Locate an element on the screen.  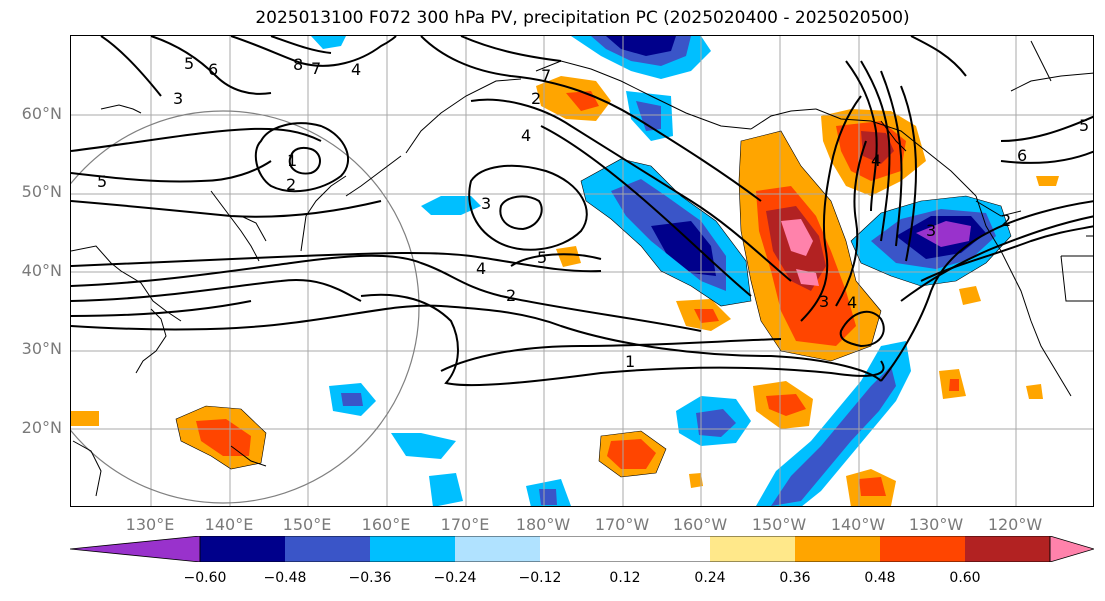
lon-label-130e: 130°E is located at coordinates (150, 524).